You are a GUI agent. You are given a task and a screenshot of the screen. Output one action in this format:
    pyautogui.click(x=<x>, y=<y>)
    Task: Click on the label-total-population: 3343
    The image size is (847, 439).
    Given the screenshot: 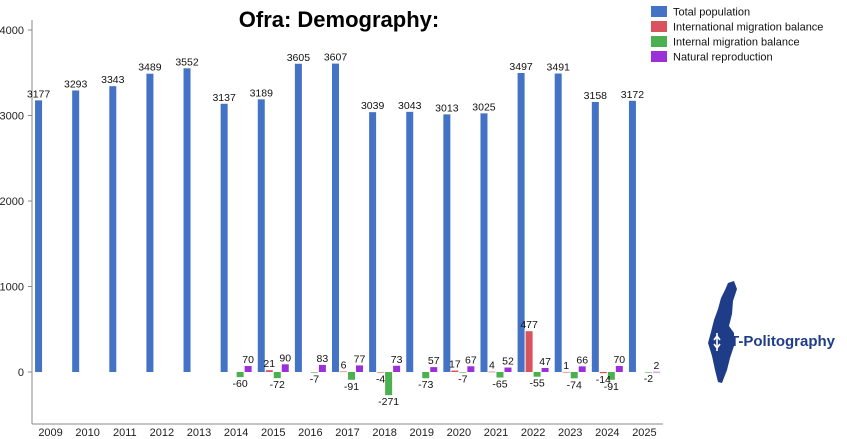 What is the action you would take?
    pyautogui.click(x=113, y=80)
    